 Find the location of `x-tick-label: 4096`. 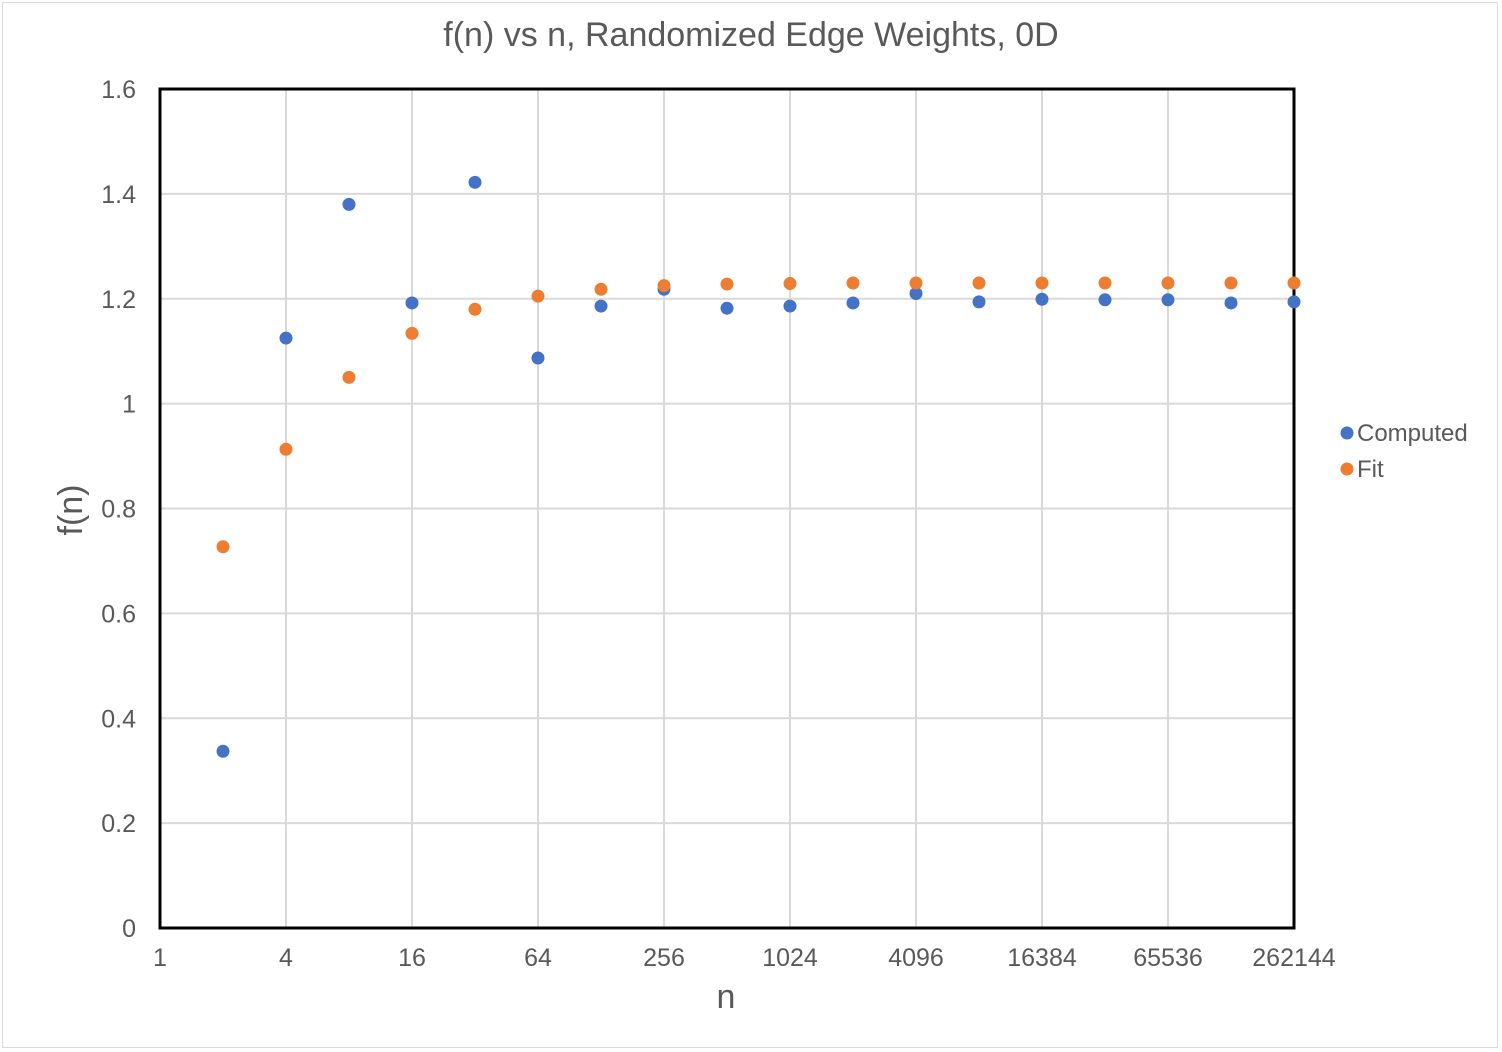

x-tick-label: 4096 is located at coordinates (916, 958).